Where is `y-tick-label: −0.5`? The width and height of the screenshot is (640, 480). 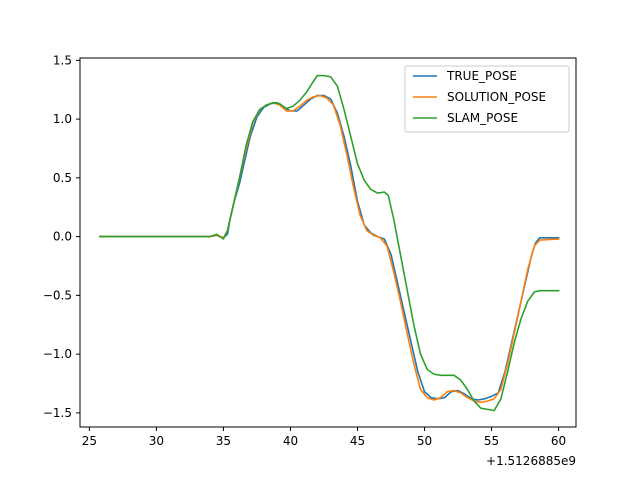
y-tick-label: −0.5 is located at coordinates (57, 295).